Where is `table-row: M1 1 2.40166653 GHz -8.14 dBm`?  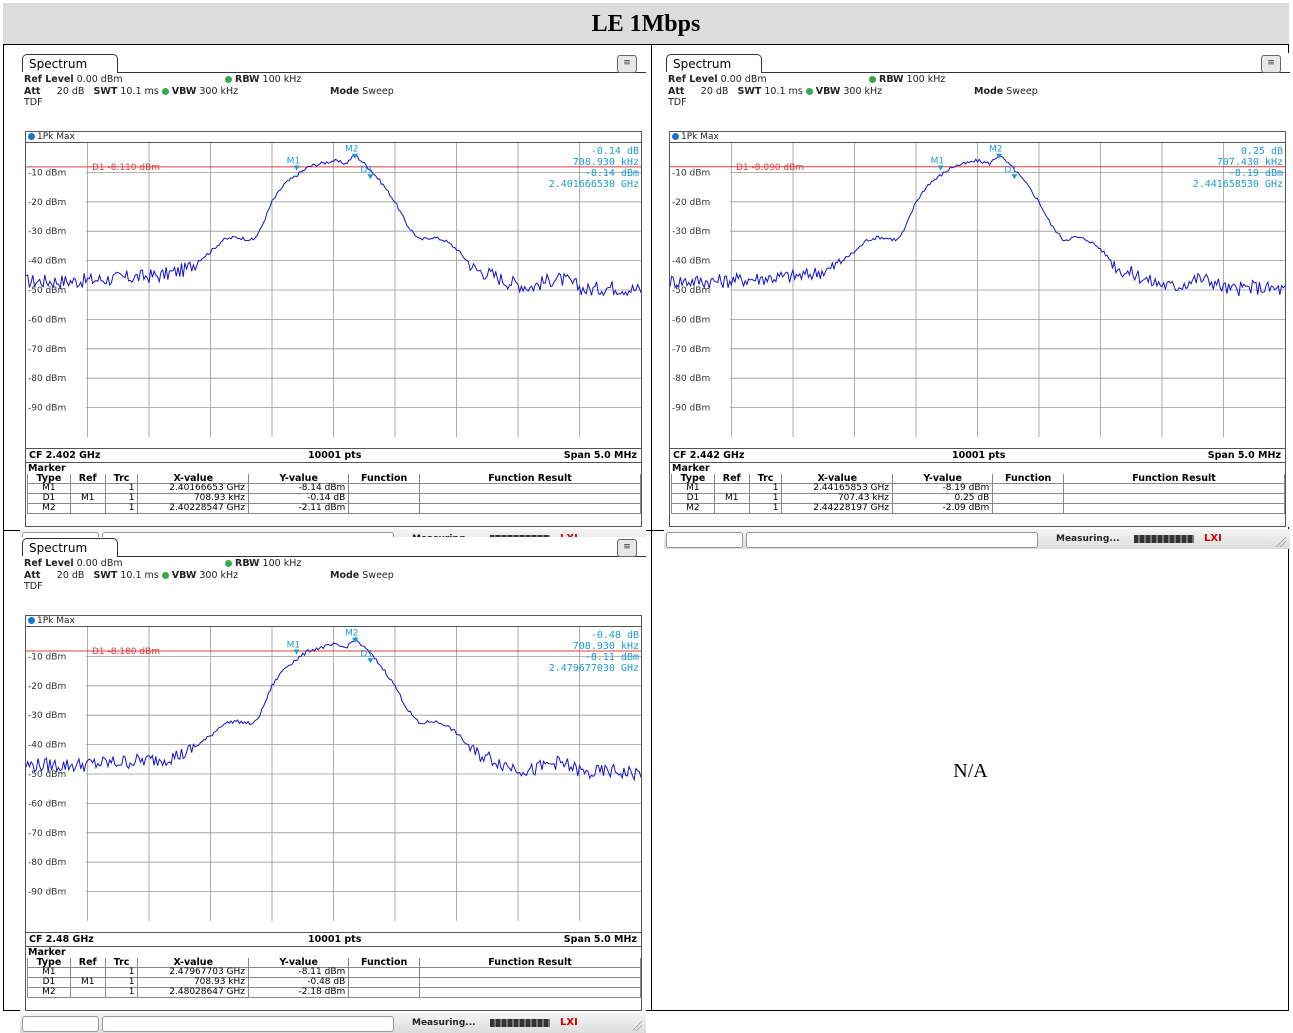 table-row: M1 1 2.40166653 GHz -8.14 dBm is located at coordinates (334, 488).